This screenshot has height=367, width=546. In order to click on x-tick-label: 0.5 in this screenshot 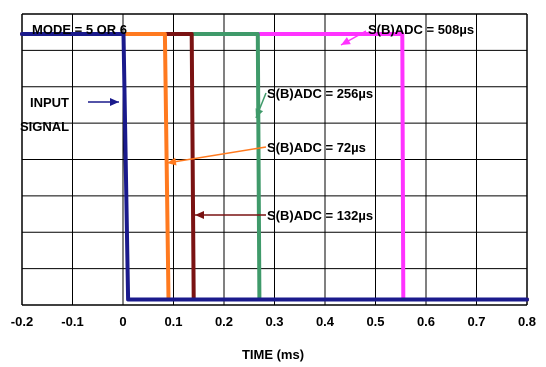, I will do `click(375, 321)`.